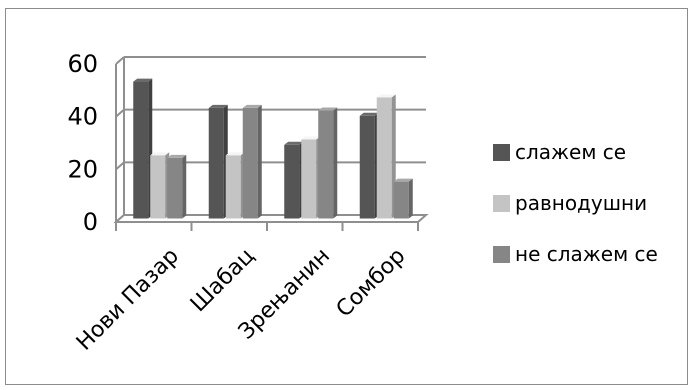  I want to click on bar-равнодушни-1, so click(235, 185).